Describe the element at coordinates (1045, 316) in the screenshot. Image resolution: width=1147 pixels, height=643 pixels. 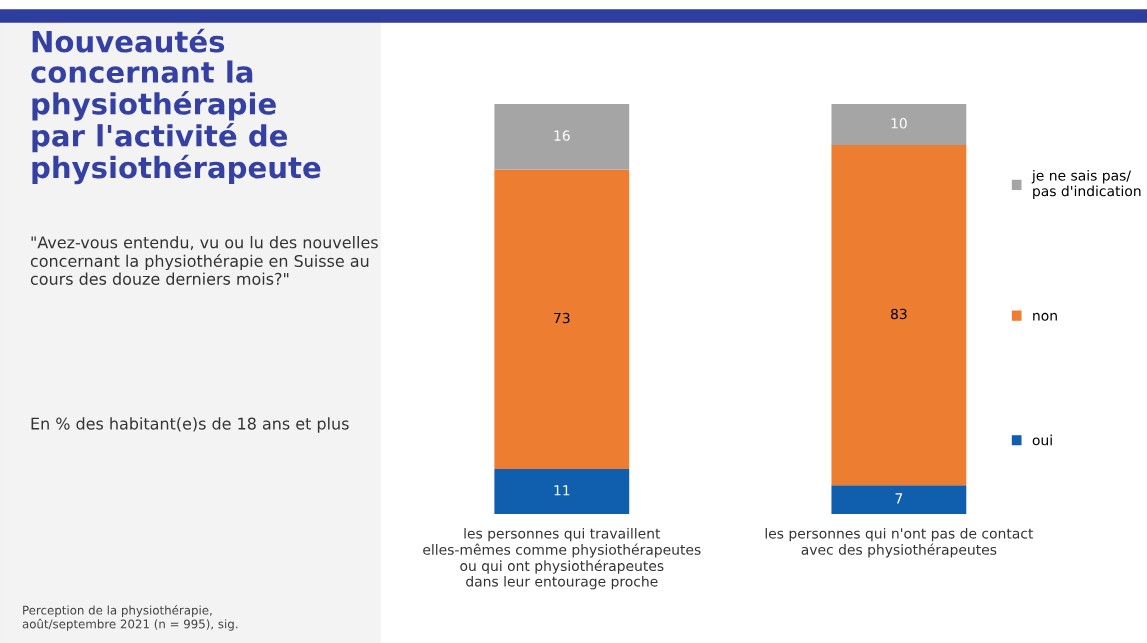
I see `legend-label: non` at that location.